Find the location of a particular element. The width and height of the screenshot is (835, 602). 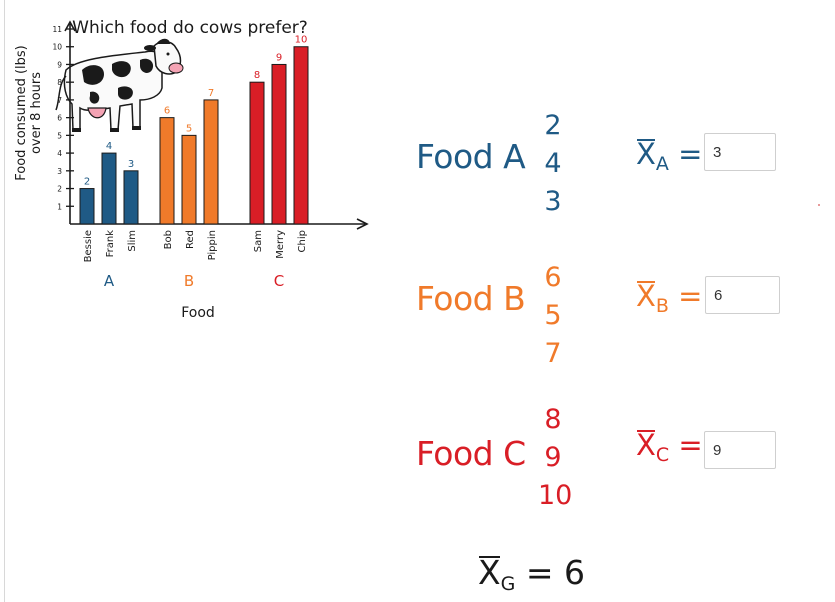

food-value: 5 is located at coordinates (553, 315).